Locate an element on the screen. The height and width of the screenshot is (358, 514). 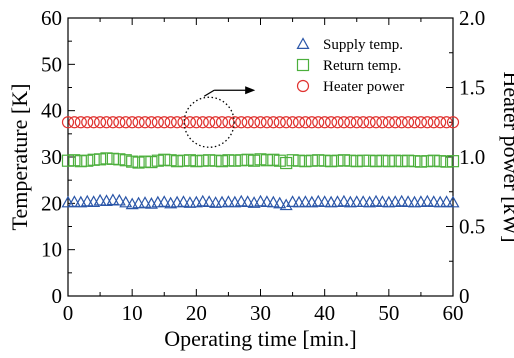
series-square is located at coordinates (260, 161).